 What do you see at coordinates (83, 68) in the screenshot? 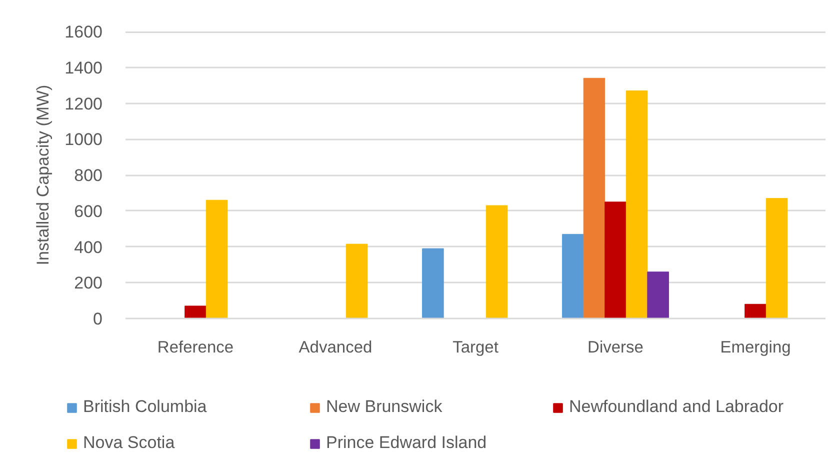
I see `y-tick-label: 1400` at bounding box center [83, 68].